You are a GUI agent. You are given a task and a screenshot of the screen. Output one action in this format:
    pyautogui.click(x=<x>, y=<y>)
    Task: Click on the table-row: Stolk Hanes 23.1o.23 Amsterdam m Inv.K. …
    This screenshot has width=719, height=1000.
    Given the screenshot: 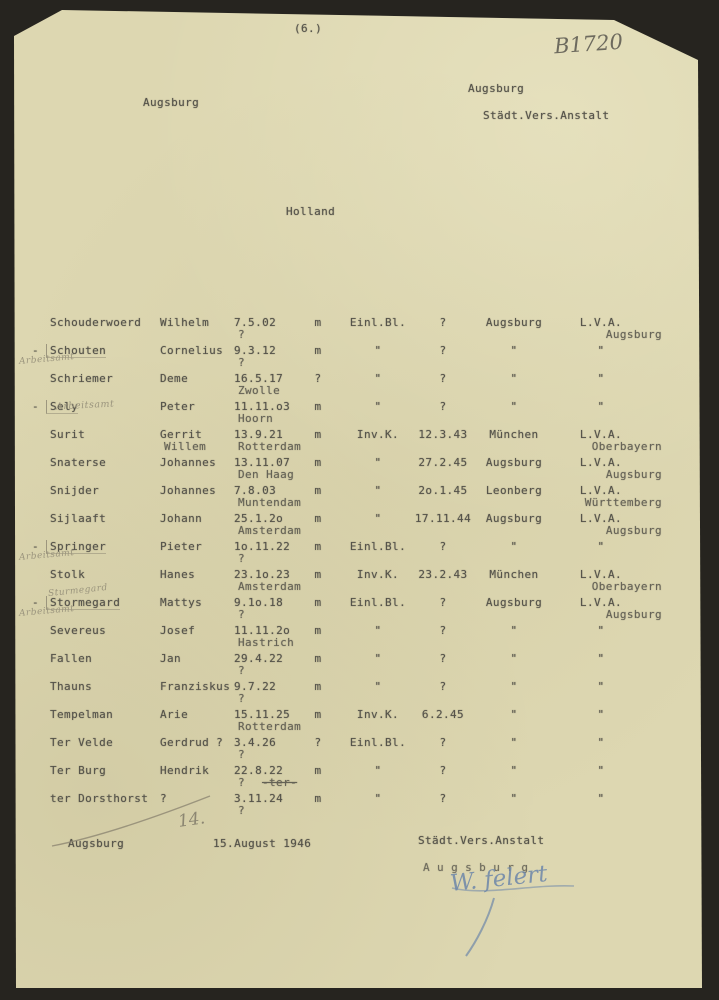 What is the action you would take?
    pyautogui.click(x=358, y=582)
    